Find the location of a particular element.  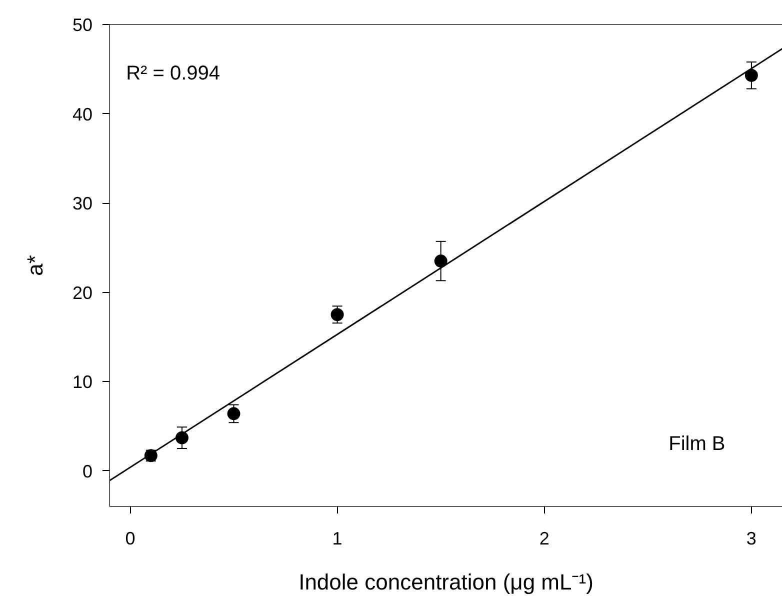

x-tick-label: 2 is located at coordinates (544, 538).